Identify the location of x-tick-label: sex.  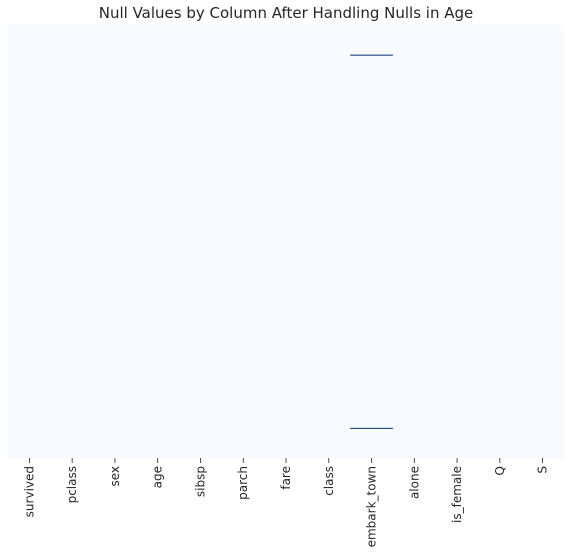
(115, 476).